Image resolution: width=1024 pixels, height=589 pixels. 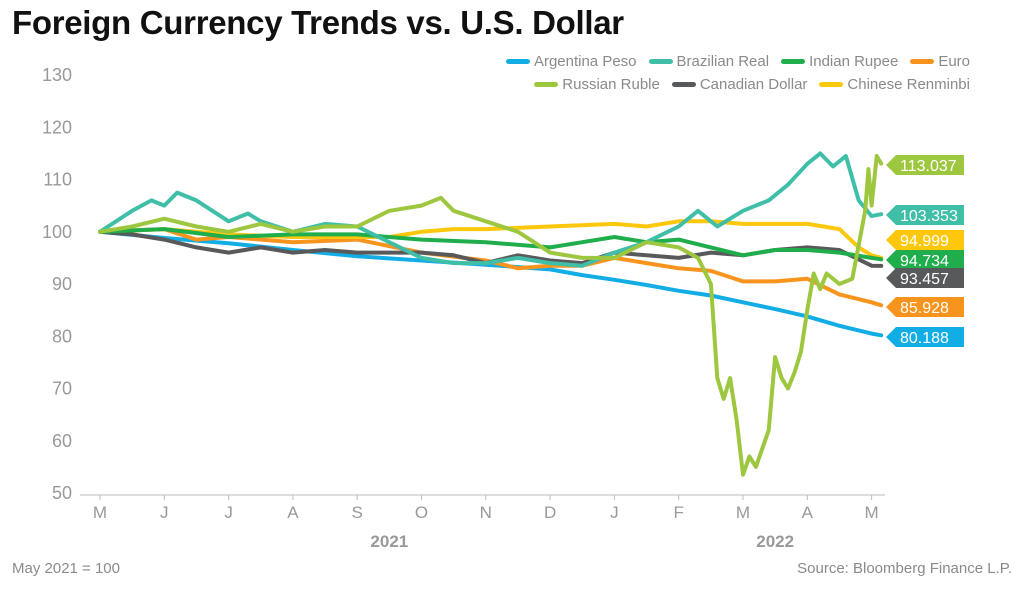 What do you see at coordinates (57, 232) in the screenshot?
I see `y-tick-label: 100` at bounding box center [57, 232].